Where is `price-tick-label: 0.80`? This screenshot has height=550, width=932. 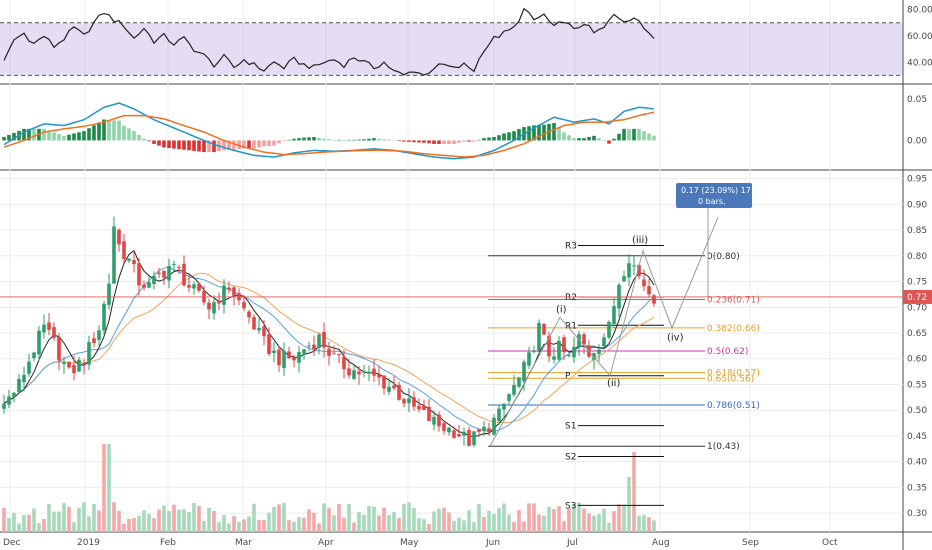 price-tick-label: 0.80 is located at coordinates (917, 257).